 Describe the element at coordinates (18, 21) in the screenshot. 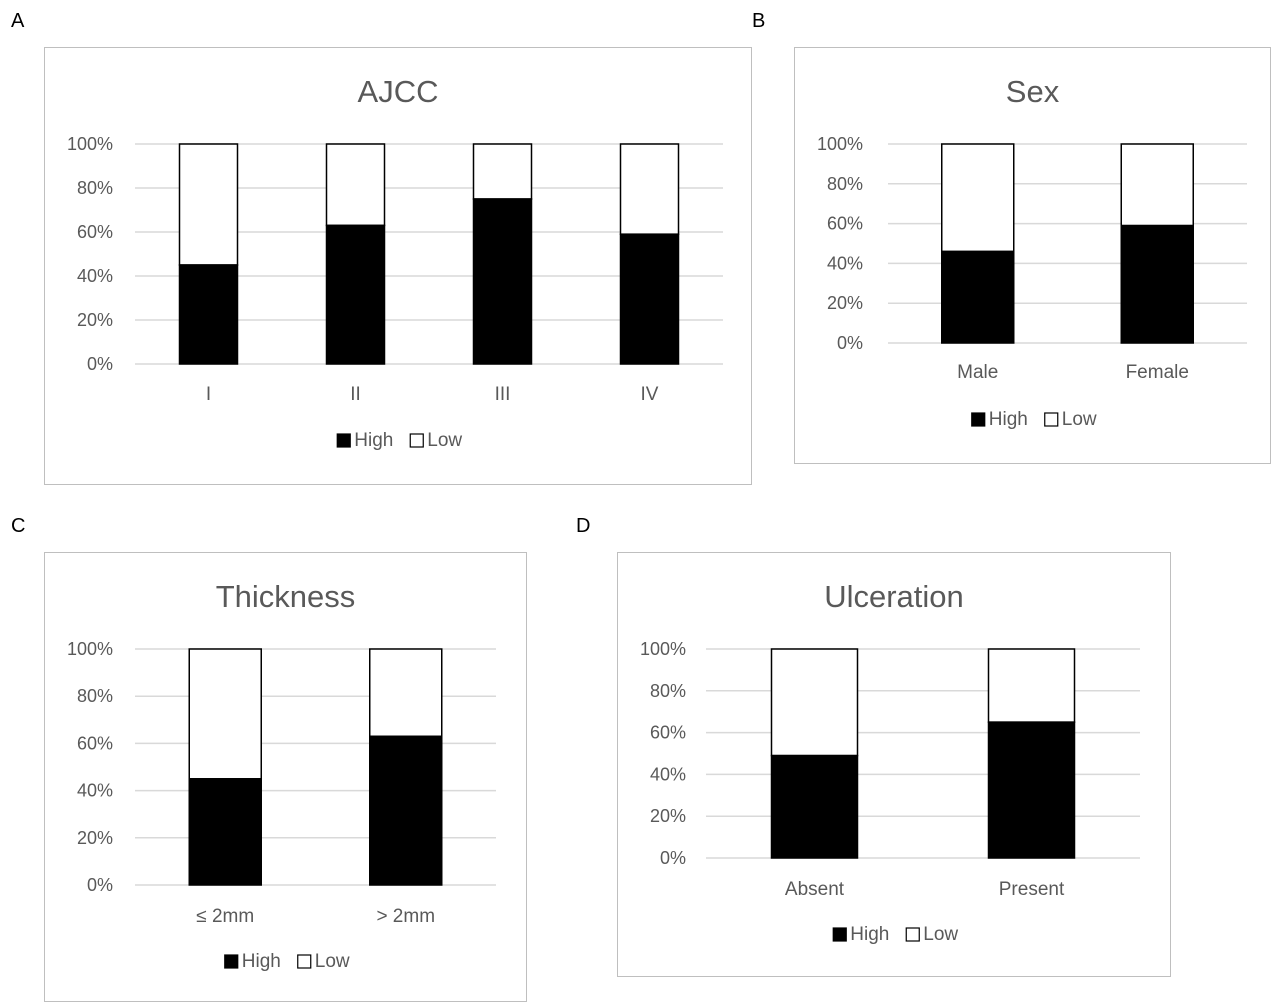

I see `panel-letter-a: A` at that location.